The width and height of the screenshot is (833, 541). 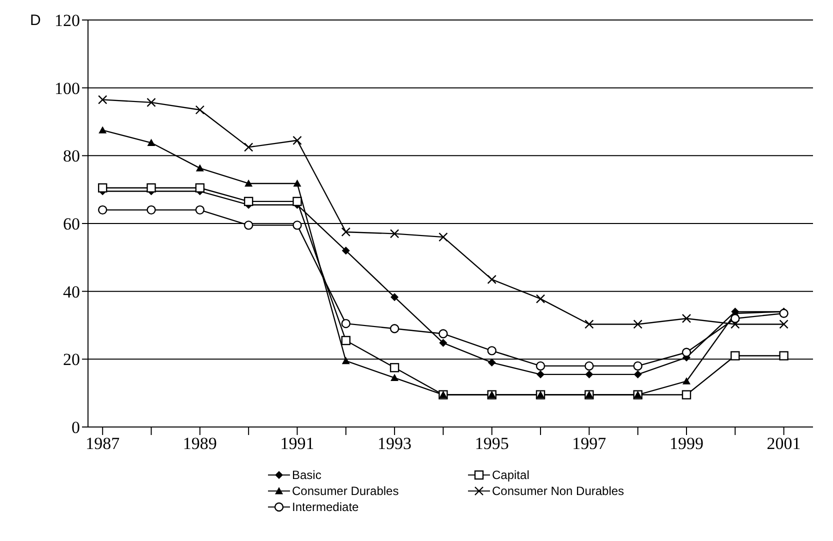 What do you see at coordinates (395, 444) in the screenshot?
I see `x-tick-label: 1993` at bounding box center [395, 444].